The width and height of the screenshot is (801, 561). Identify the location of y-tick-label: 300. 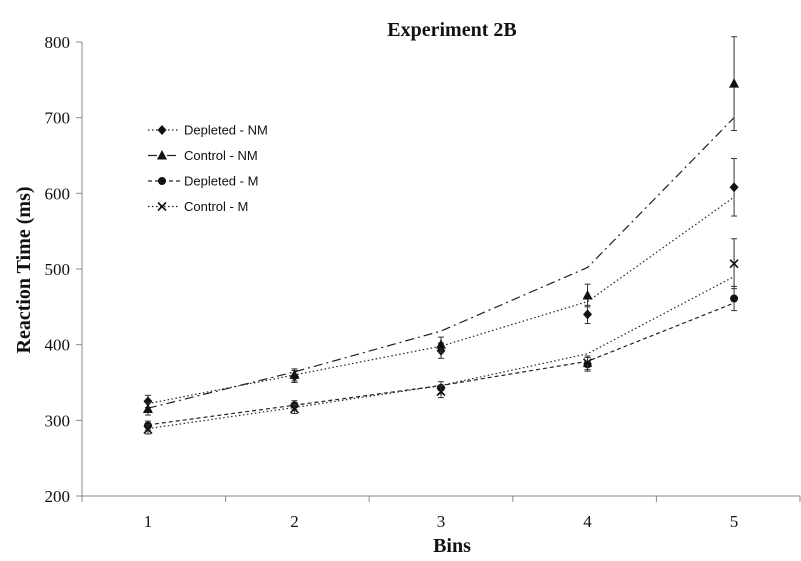
(58, 420).